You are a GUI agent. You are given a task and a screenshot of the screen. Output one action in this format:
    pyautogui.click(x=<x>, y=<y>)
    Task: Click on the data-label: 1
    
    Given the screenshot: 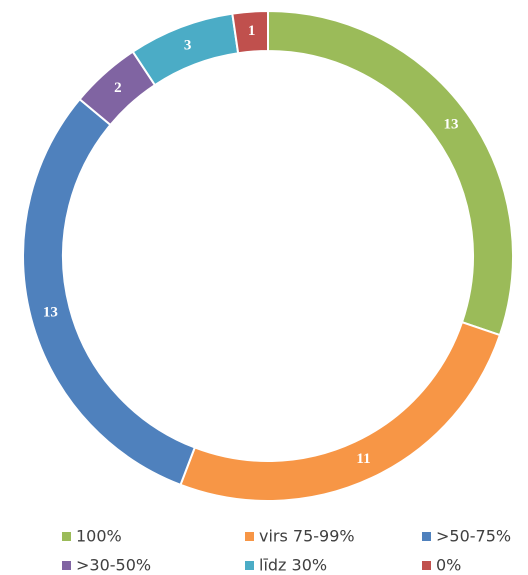 What is the action you would take?
    pyautogui.click(x=252, y=31)
    